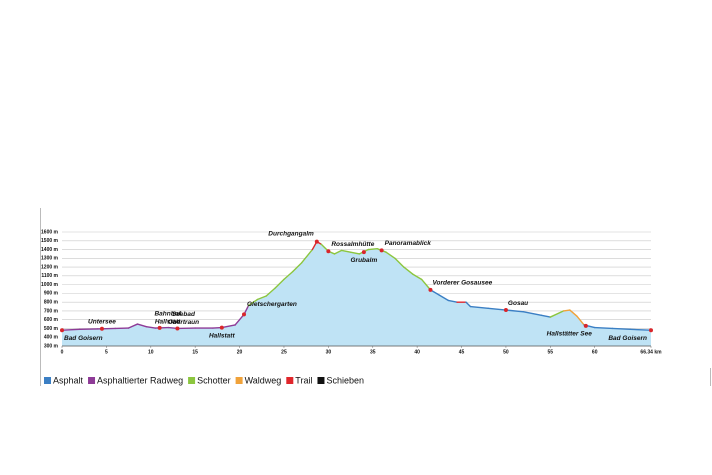  Describe the element at coordinates (51, 320) in the screenshot. I see `y-tick-label: 600 m` at that location.